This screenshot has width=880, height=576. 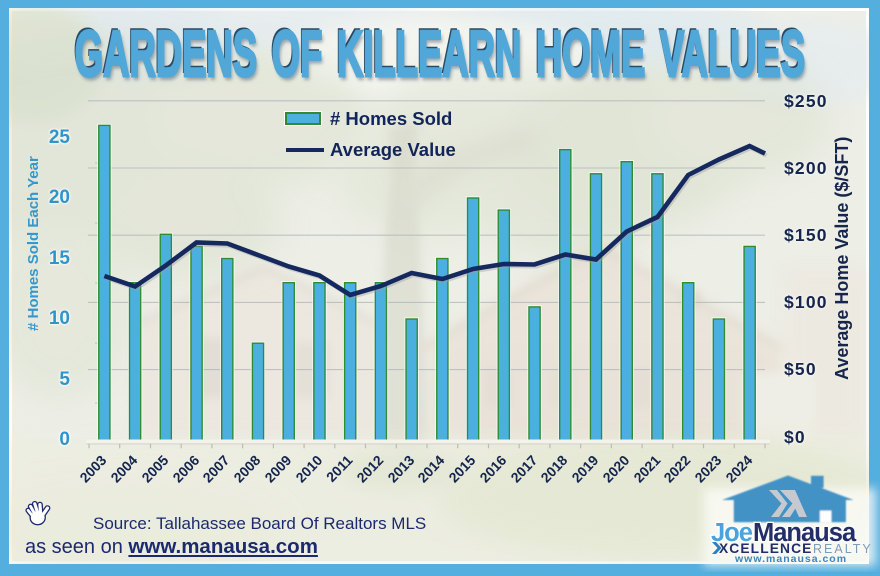 I want to click on svg-text: REALTY, so click(x=843, y=549).